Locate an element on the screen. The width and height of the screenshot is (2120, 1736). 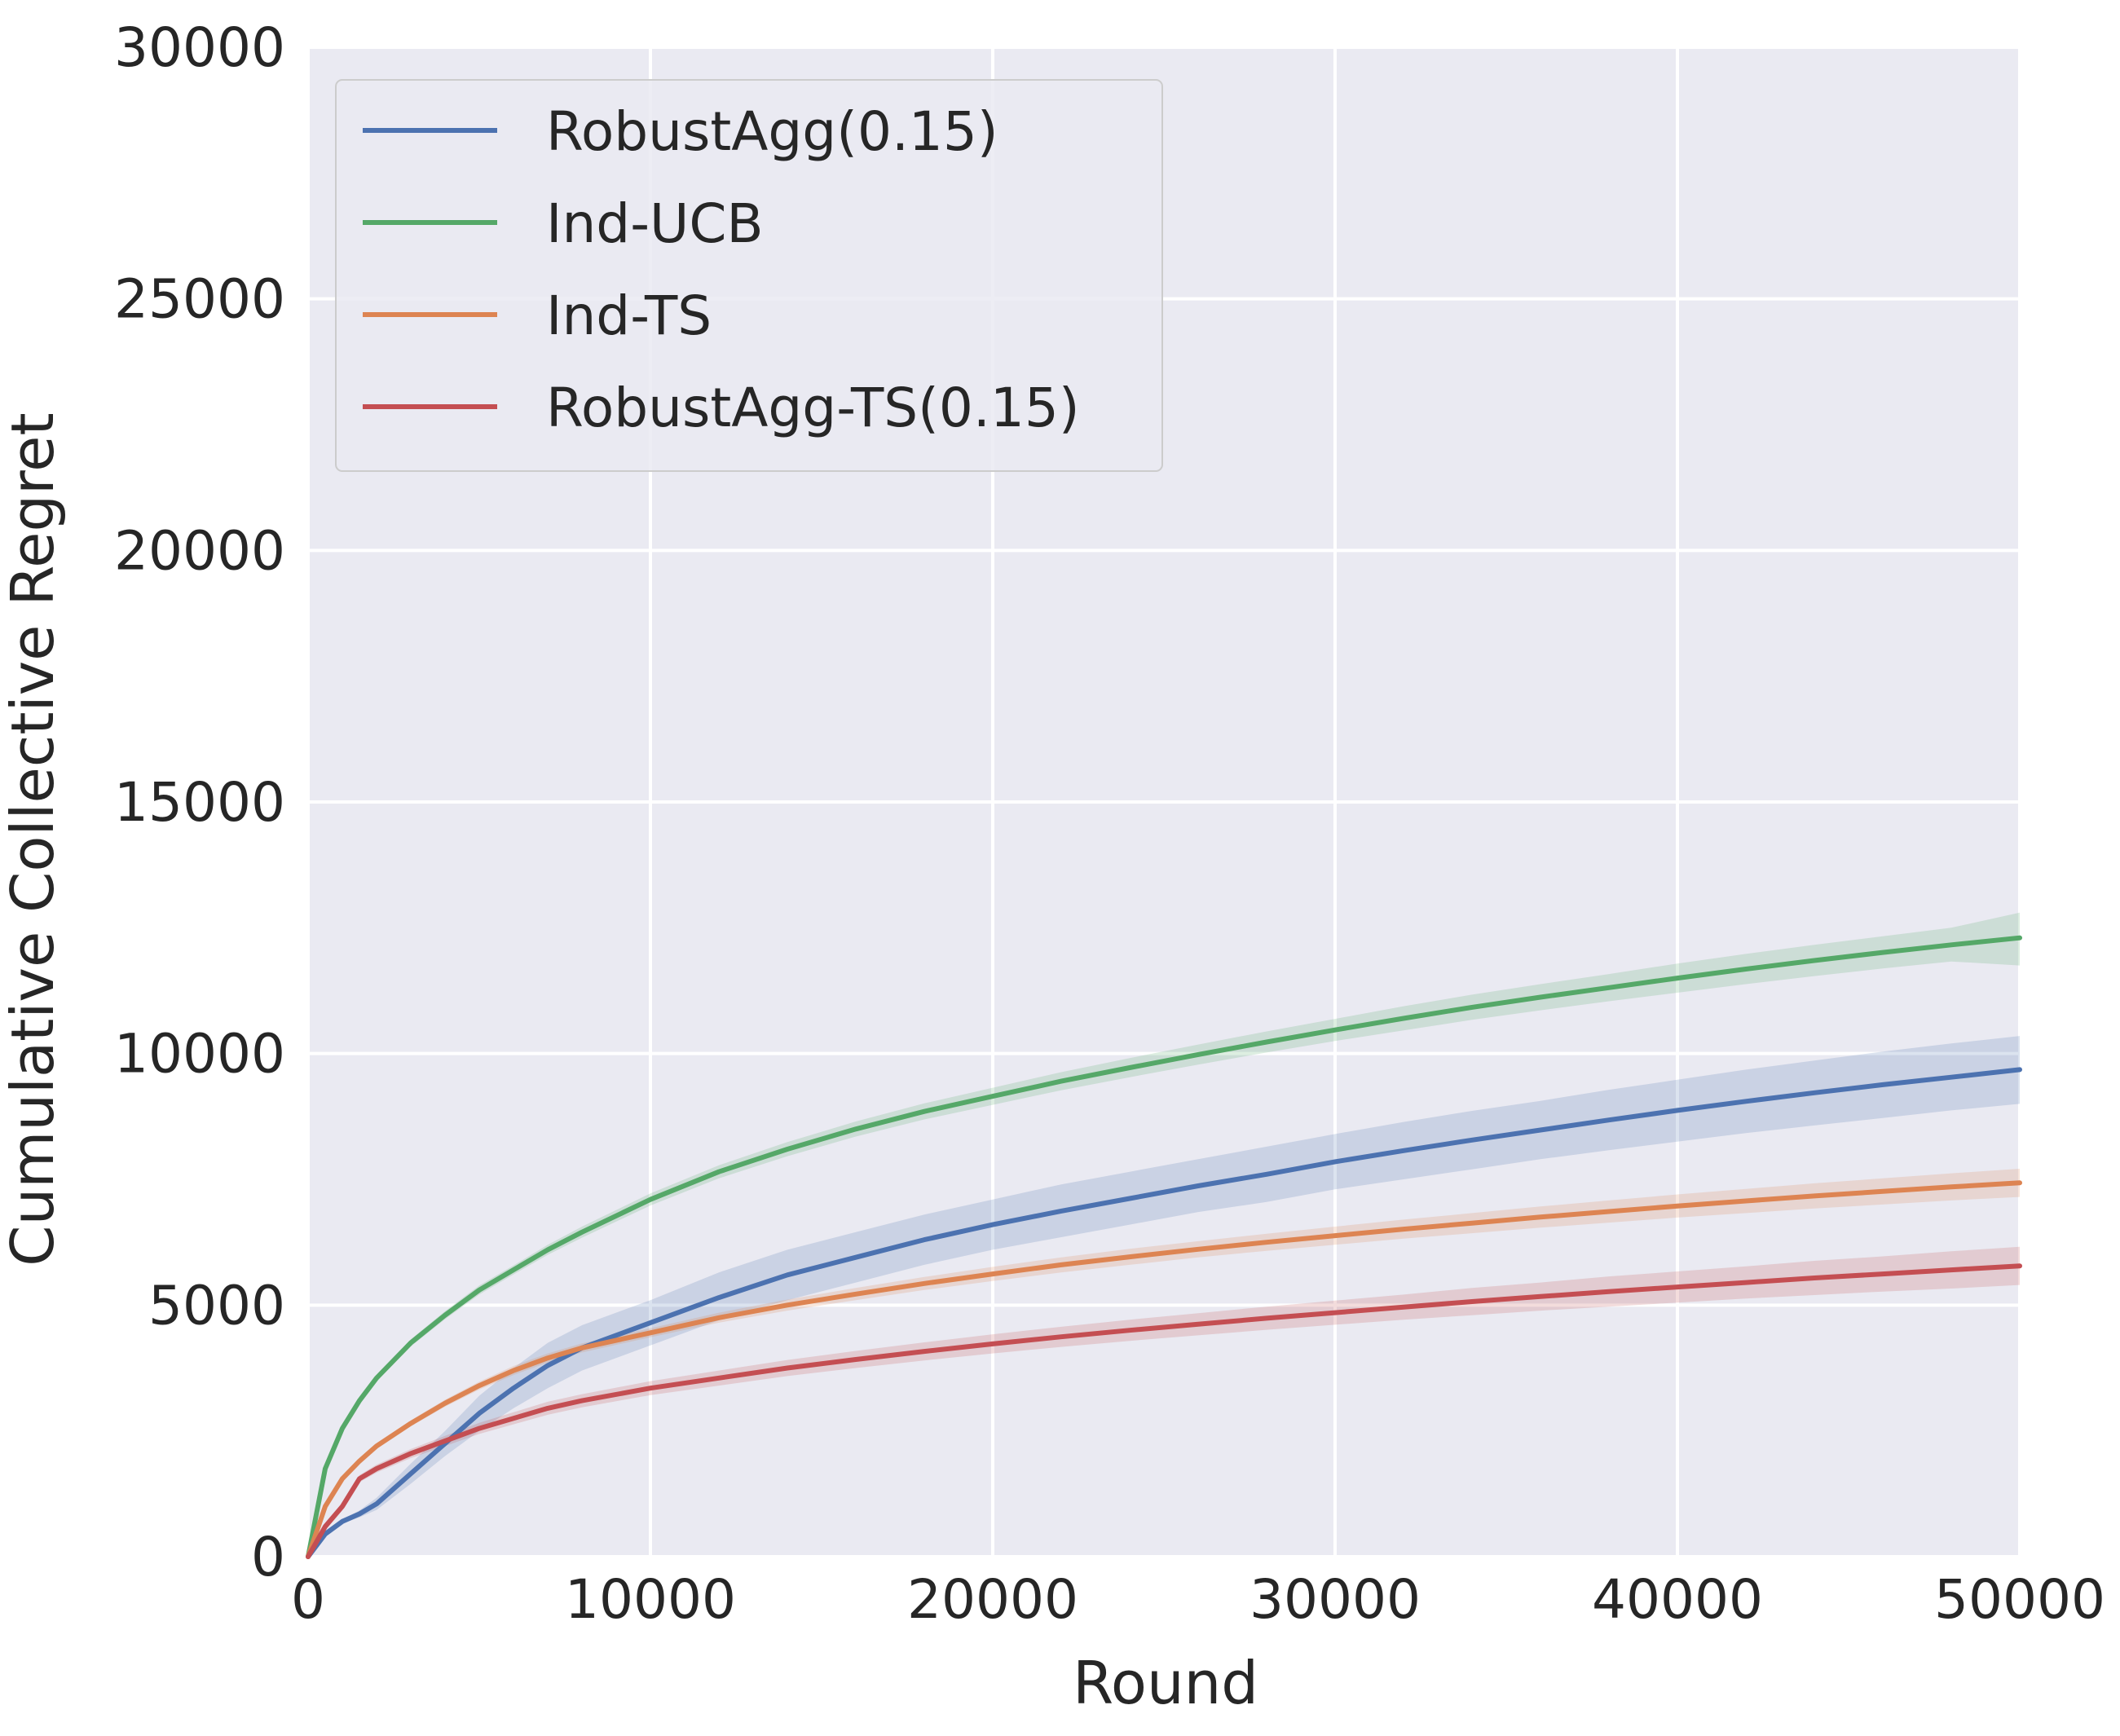
y-tick-label: 15000 is located at coordinates (199, 802).